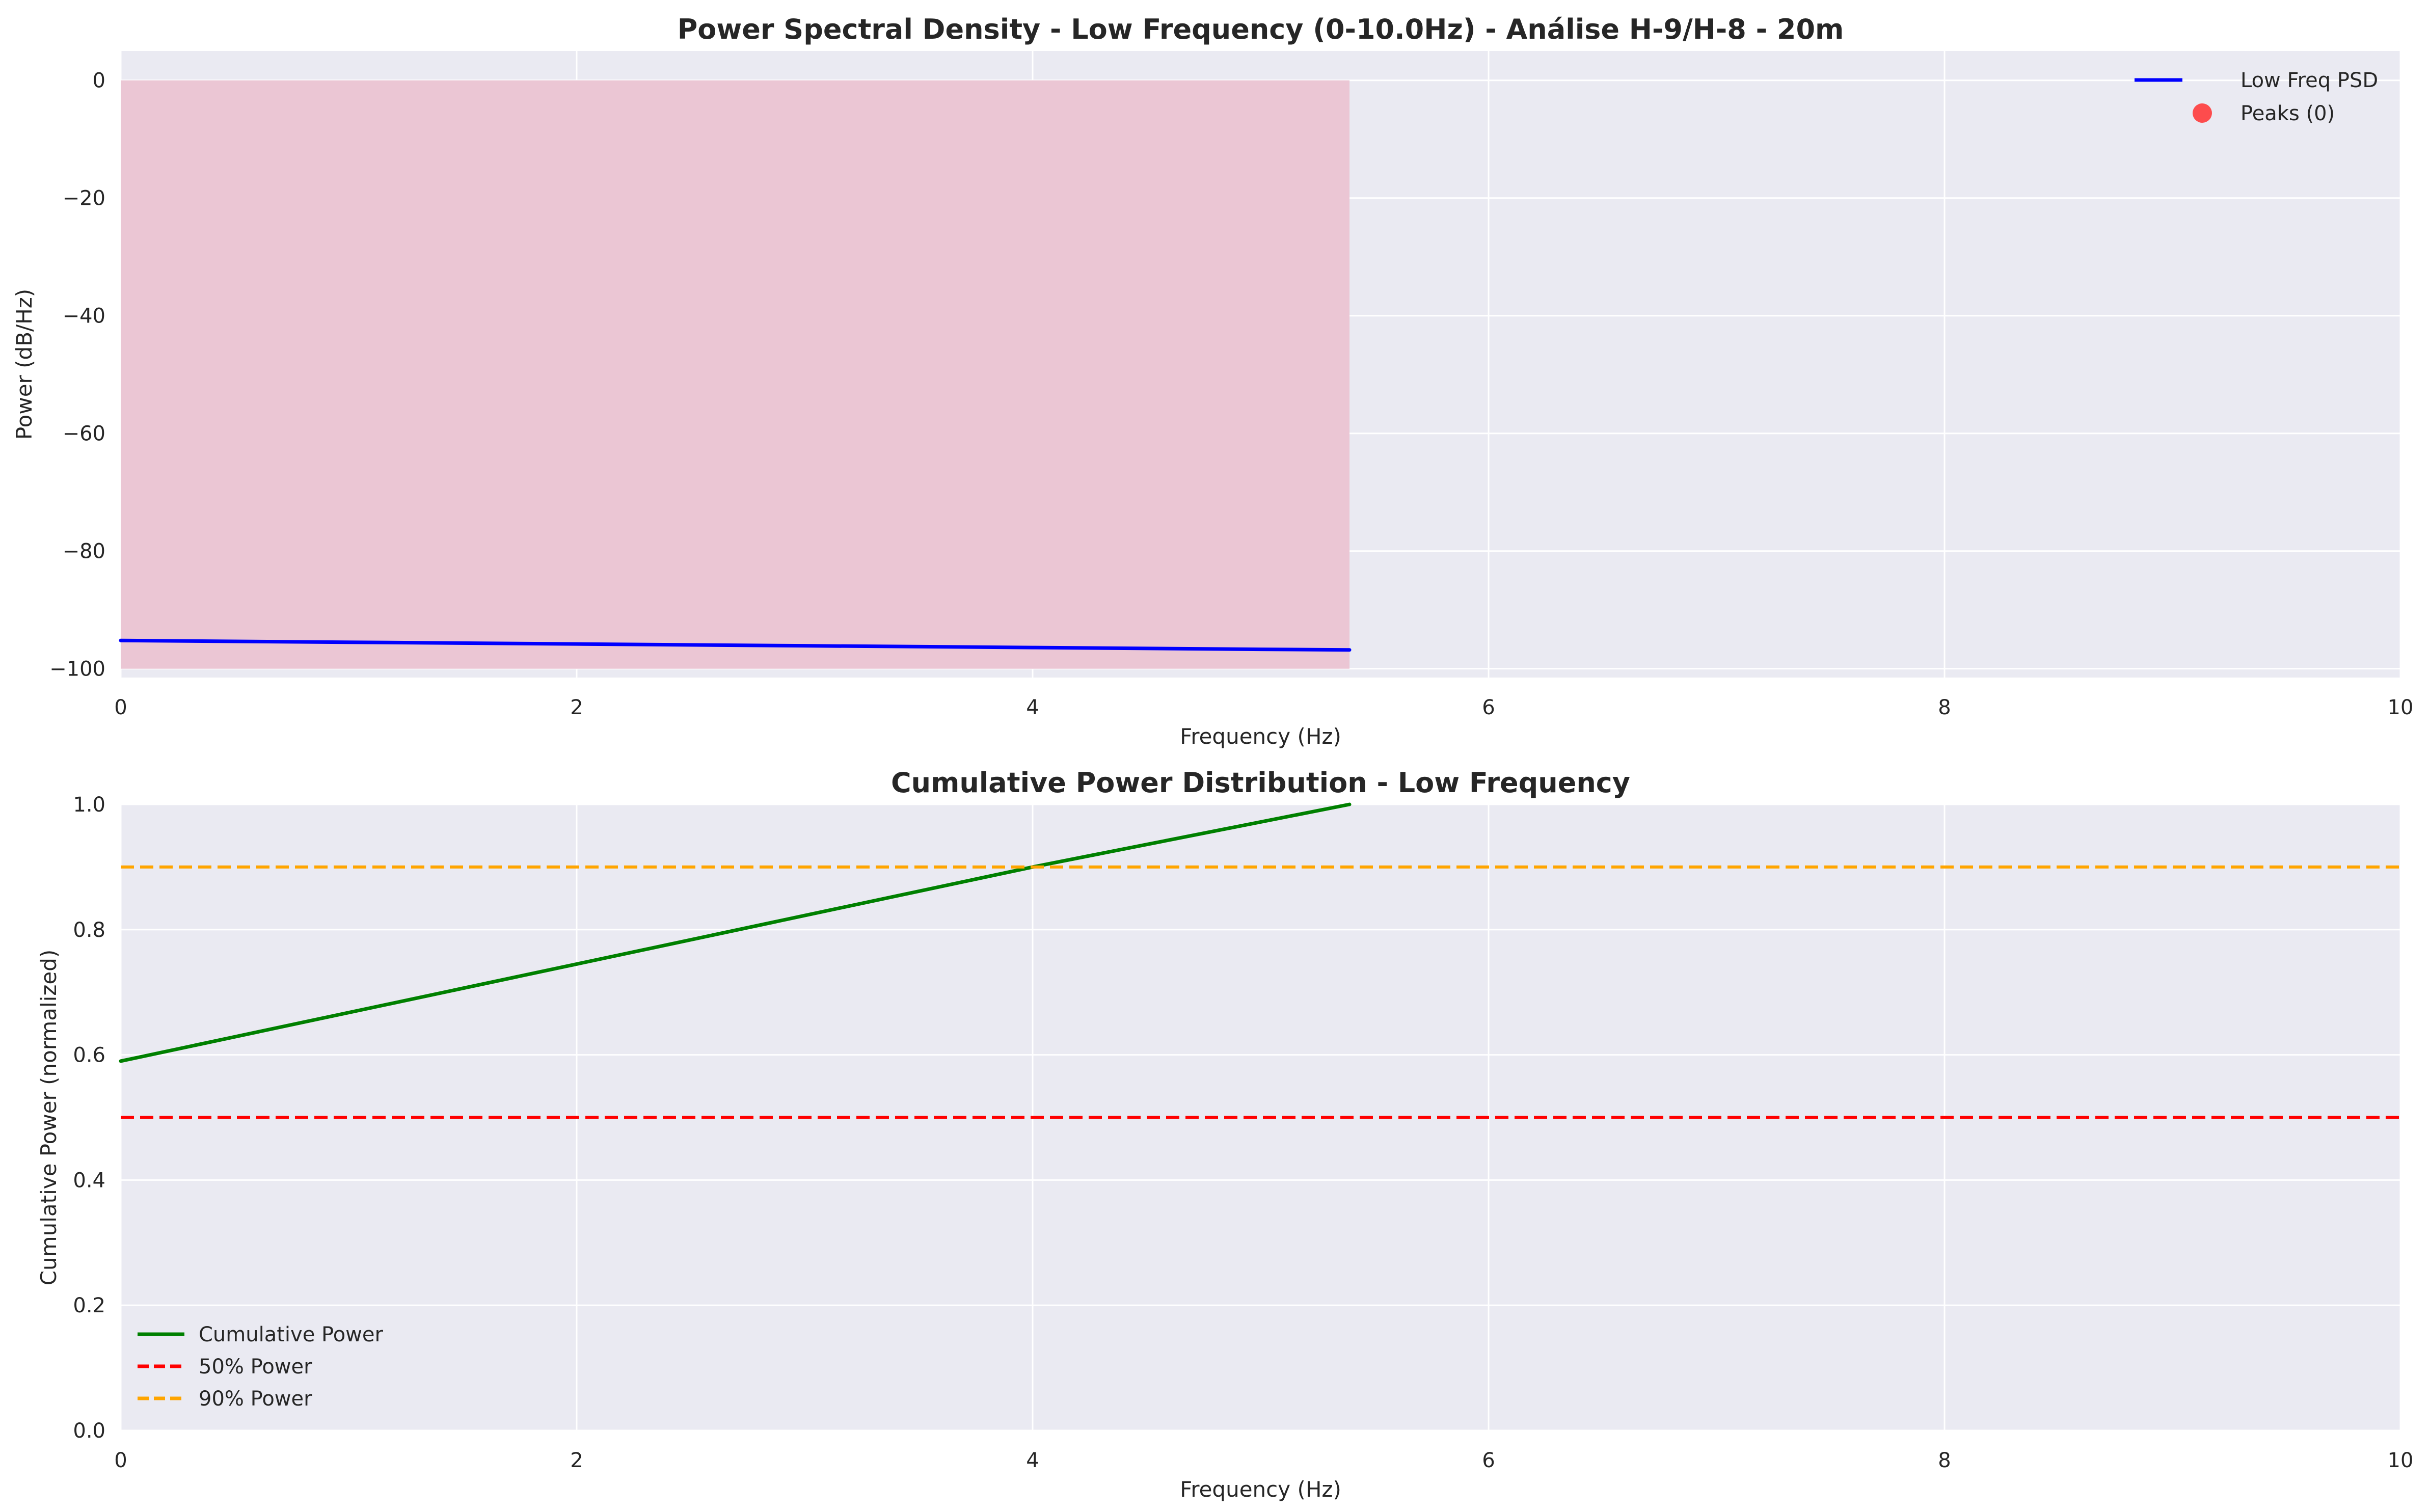 Image resolution: width=2430 pixels, height=1512 pixels. What do you see at coordinates (735, 645) in the screenshot?
I see `series-line-low-freq-psd` at bounding box center [735, 645].